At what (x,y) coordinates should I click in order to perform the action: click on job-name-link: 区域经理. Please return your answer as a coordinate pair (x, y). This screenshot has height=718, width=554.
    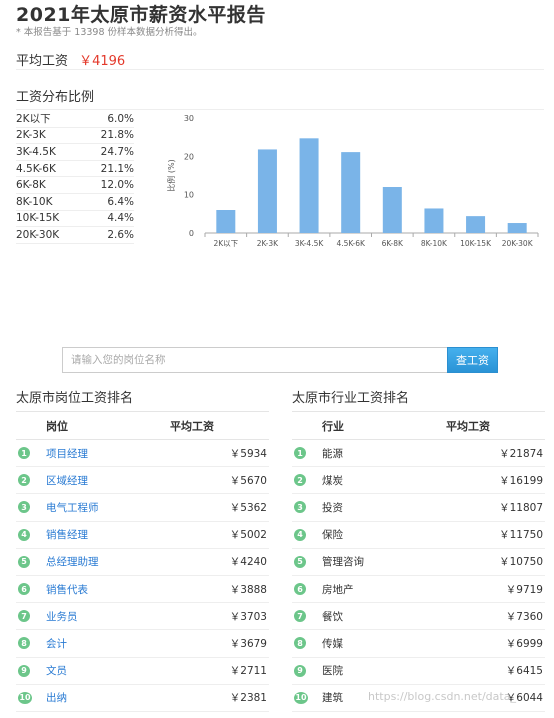
    Looking at the image, I should click on (67, 480).